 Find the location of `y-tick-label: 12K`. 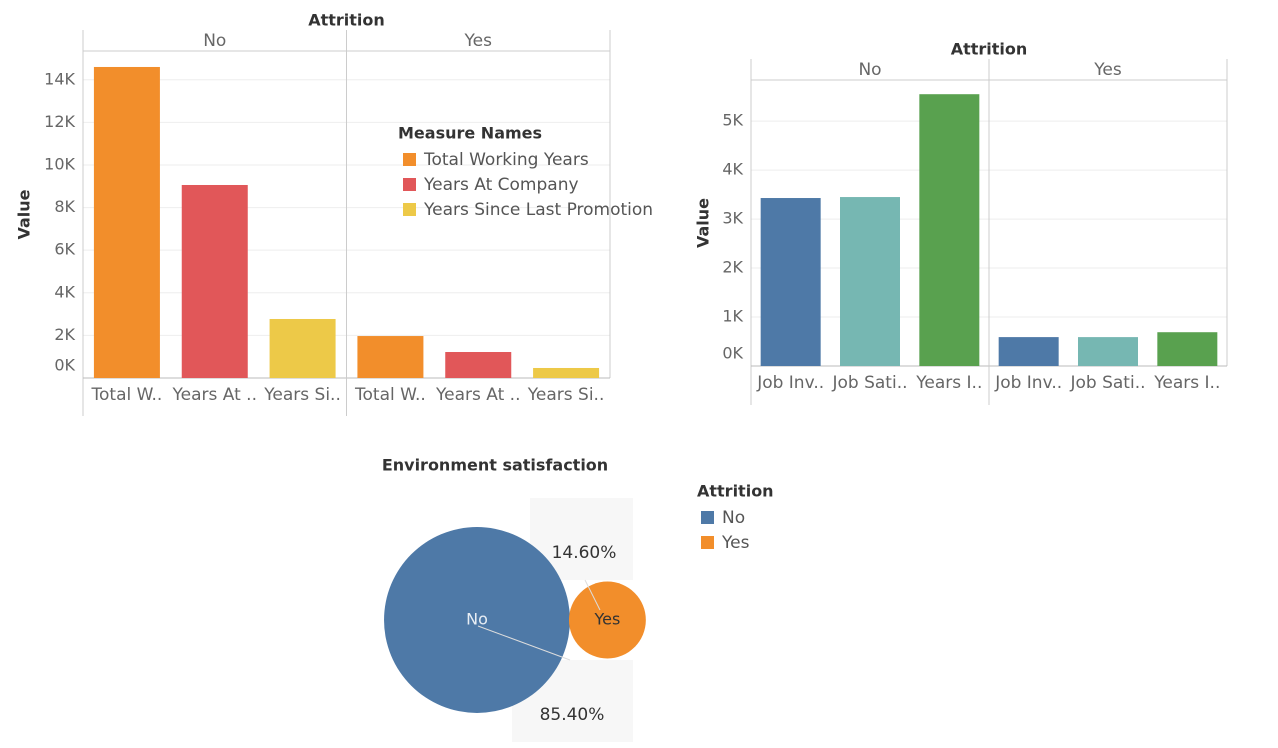

y-tick-label: 12K is located at coordinates (59, 121).